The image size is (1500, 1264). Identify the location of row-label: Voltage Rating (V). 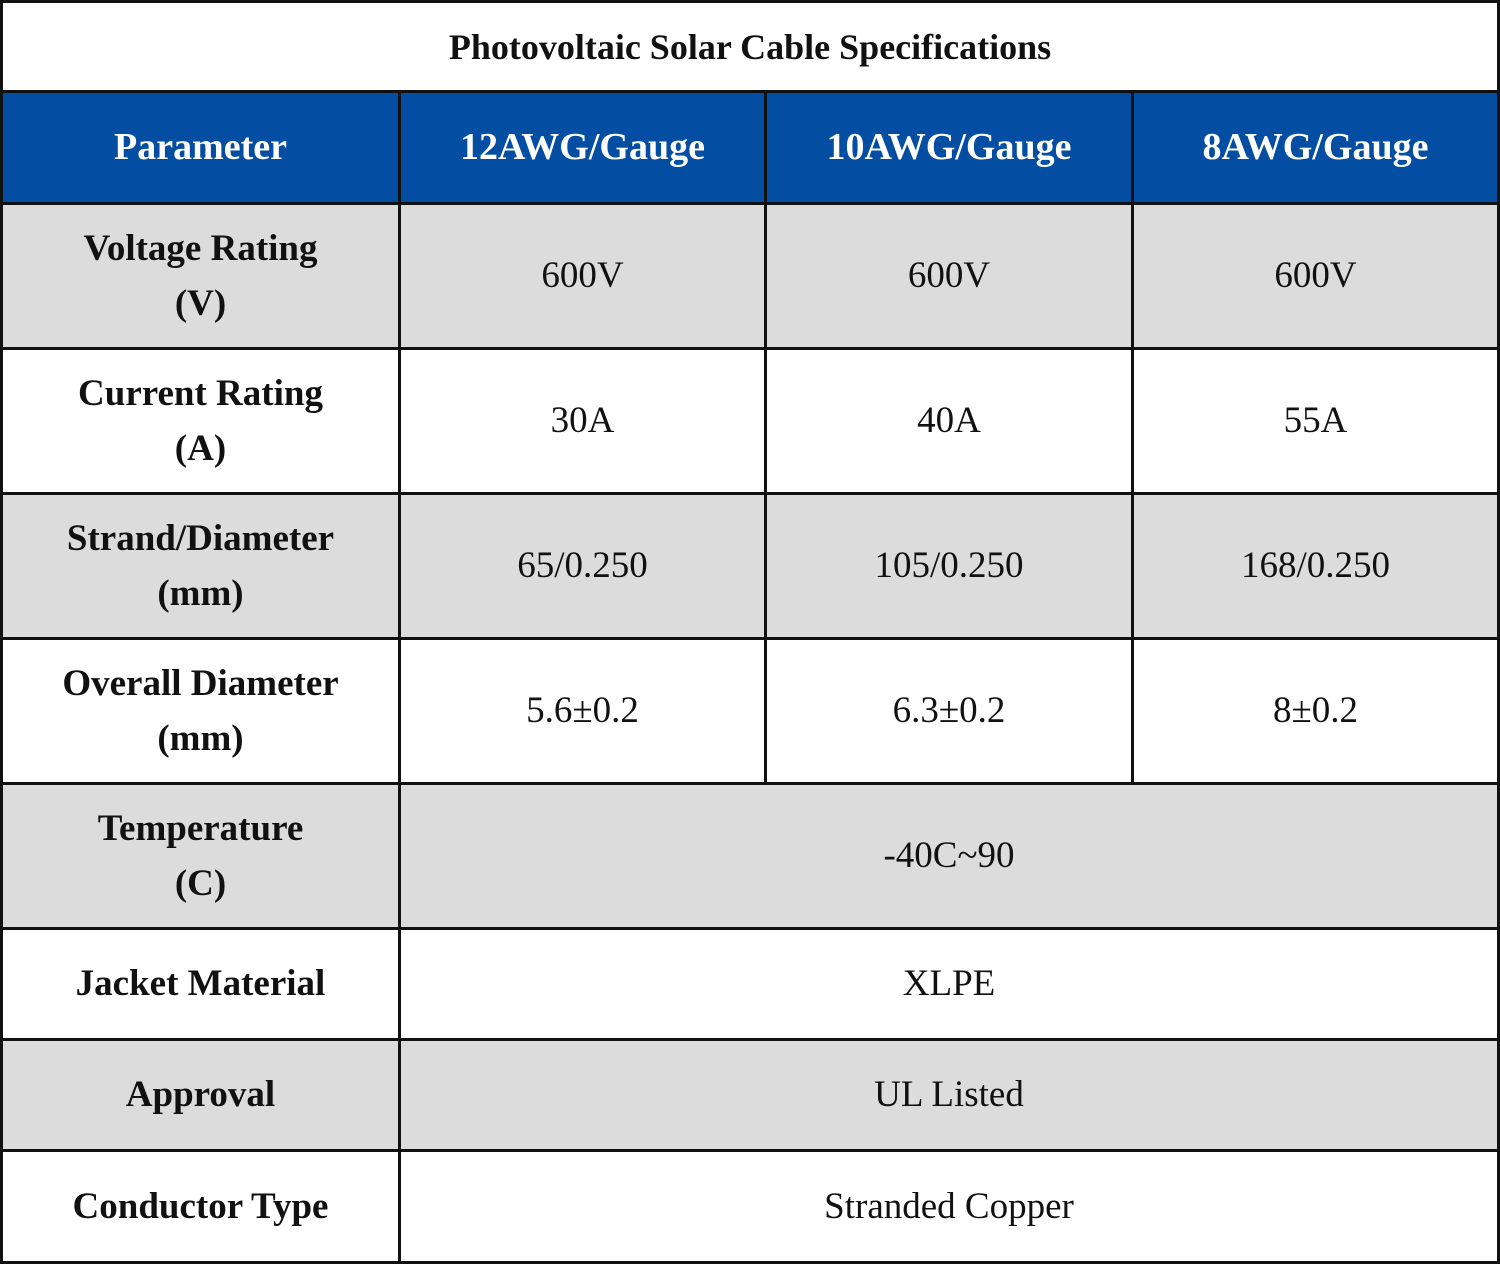
(200, 276).